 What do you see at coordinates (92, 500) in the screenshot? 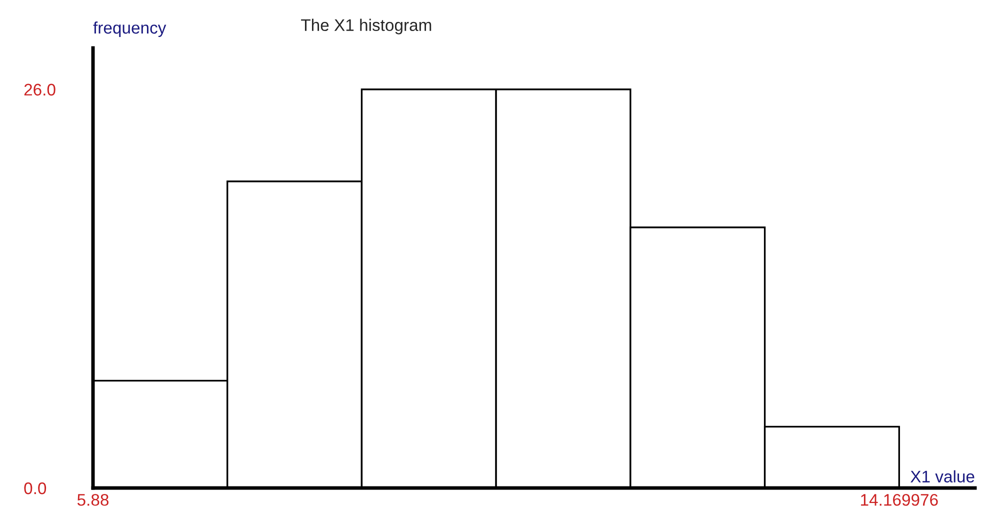
I see `x-tick-label: 5.88` at bounding box center [92, 500].